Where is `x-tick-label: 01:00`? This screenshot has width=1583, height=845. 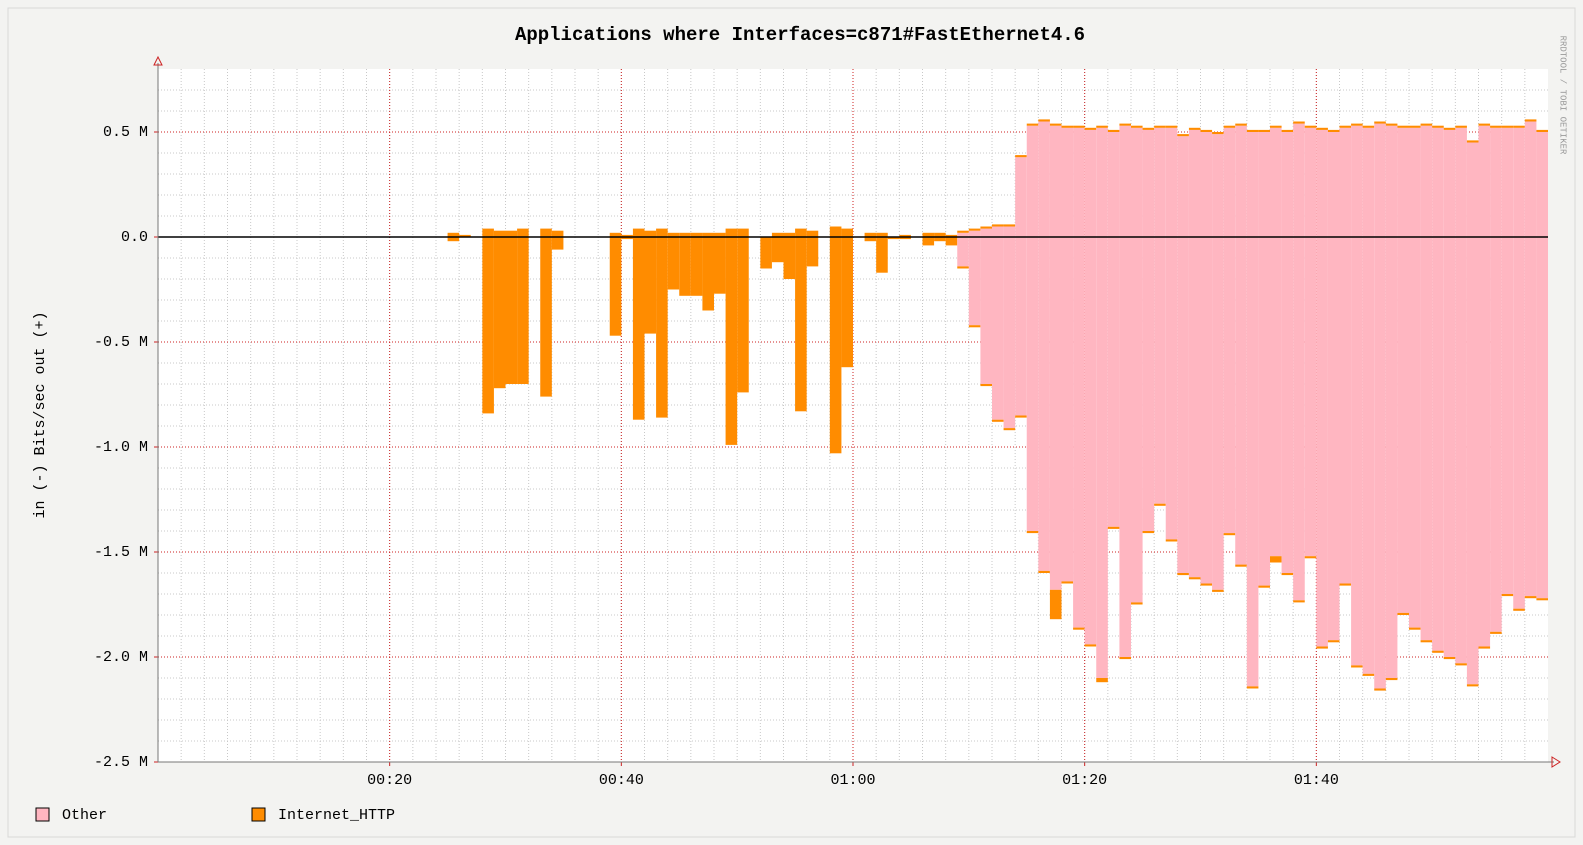
x-tick-label: 01:00 is located at coordinates (852, 780).